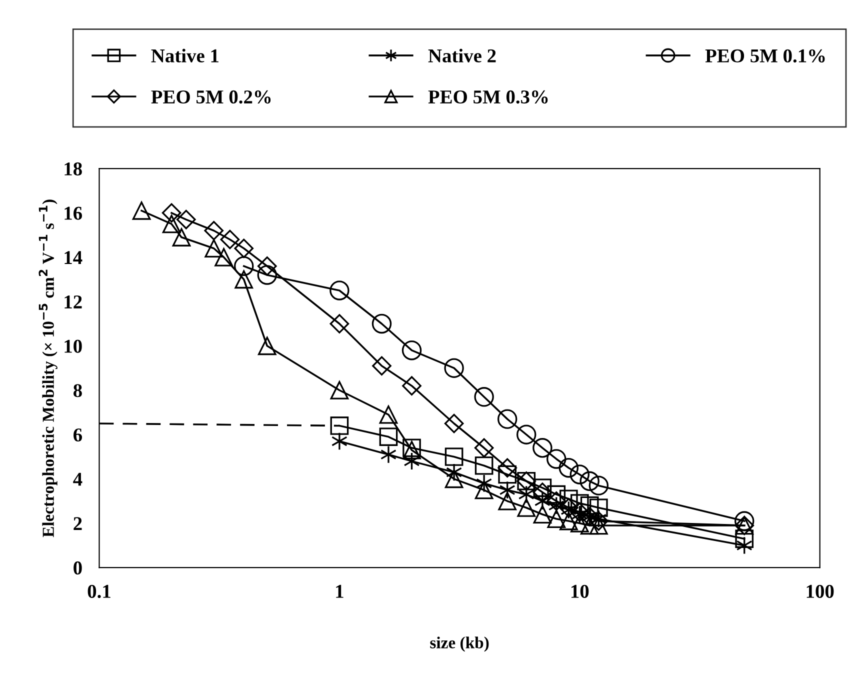  Describe the element at coordinates (48, 369) in the screenshot. I see `text: Electrophoretic Mobility (× 10$^{−5}$ cm$^{2}$ V$^{−1}$ s$^{−1}$)` at that location.